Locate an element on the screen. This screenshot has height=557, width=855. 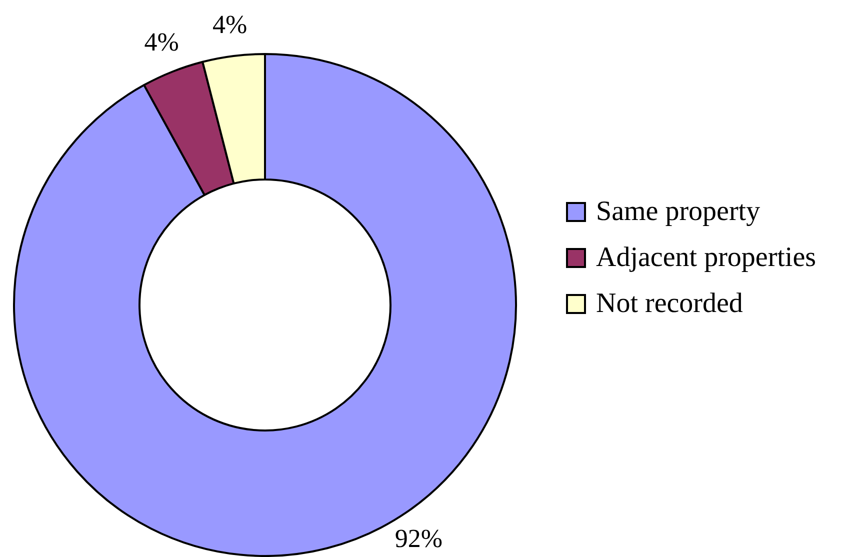
legend-label: Not recorded is located at coordinates (669, 304).